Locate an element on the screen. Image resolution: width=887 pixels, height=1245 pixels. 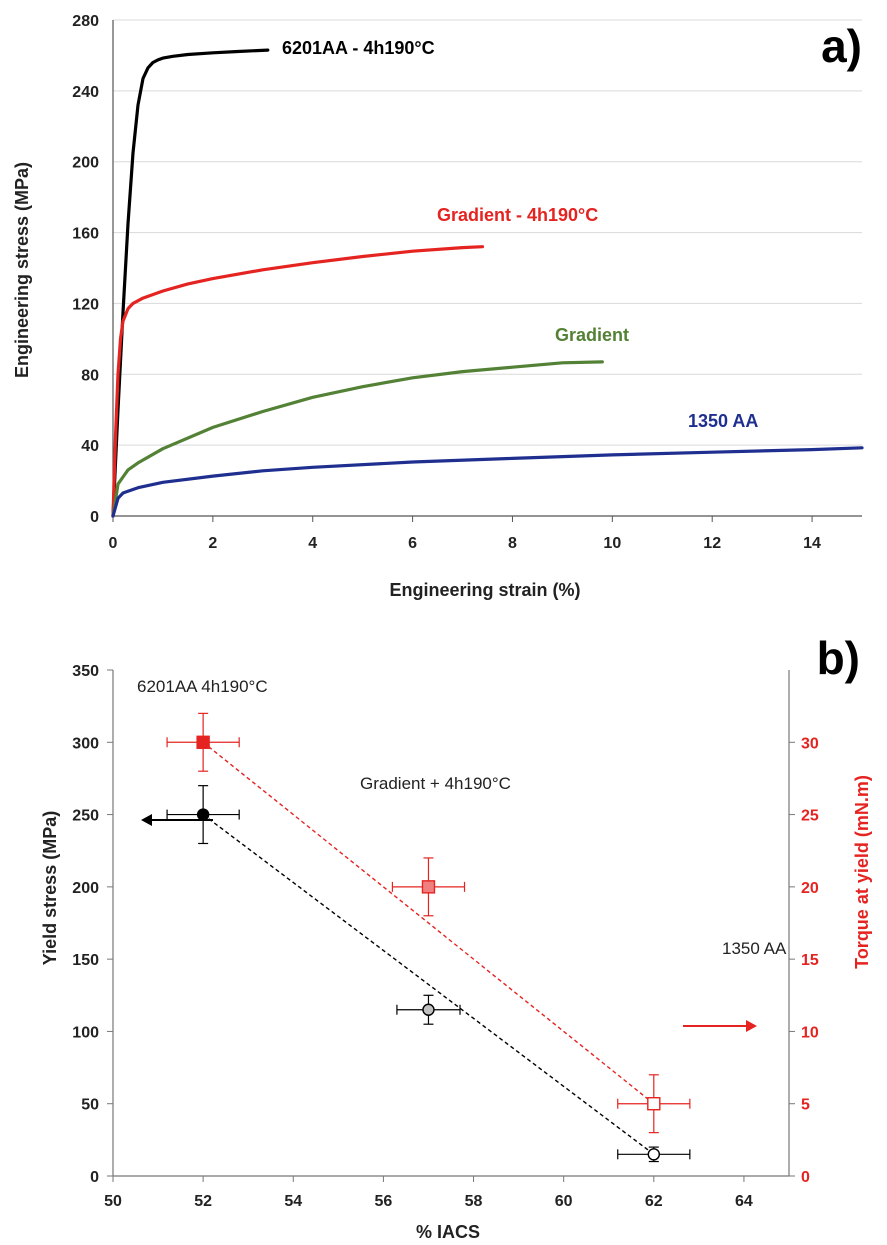
chart-b-x-axis-title: % IACS is located at coordinates (448, 1232).